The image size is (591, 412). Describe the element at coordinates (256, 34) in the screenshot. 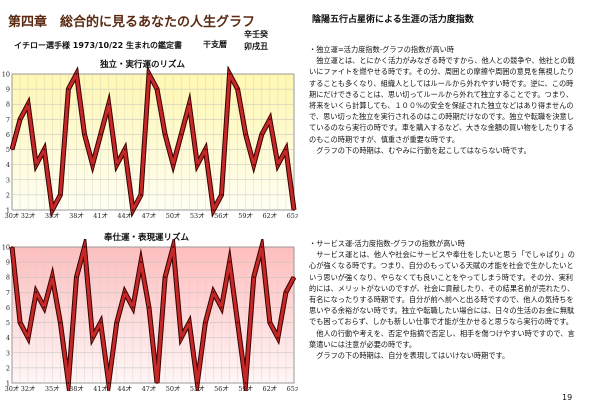

I see `kanshi-line-1: 辛壬癸` at that location.